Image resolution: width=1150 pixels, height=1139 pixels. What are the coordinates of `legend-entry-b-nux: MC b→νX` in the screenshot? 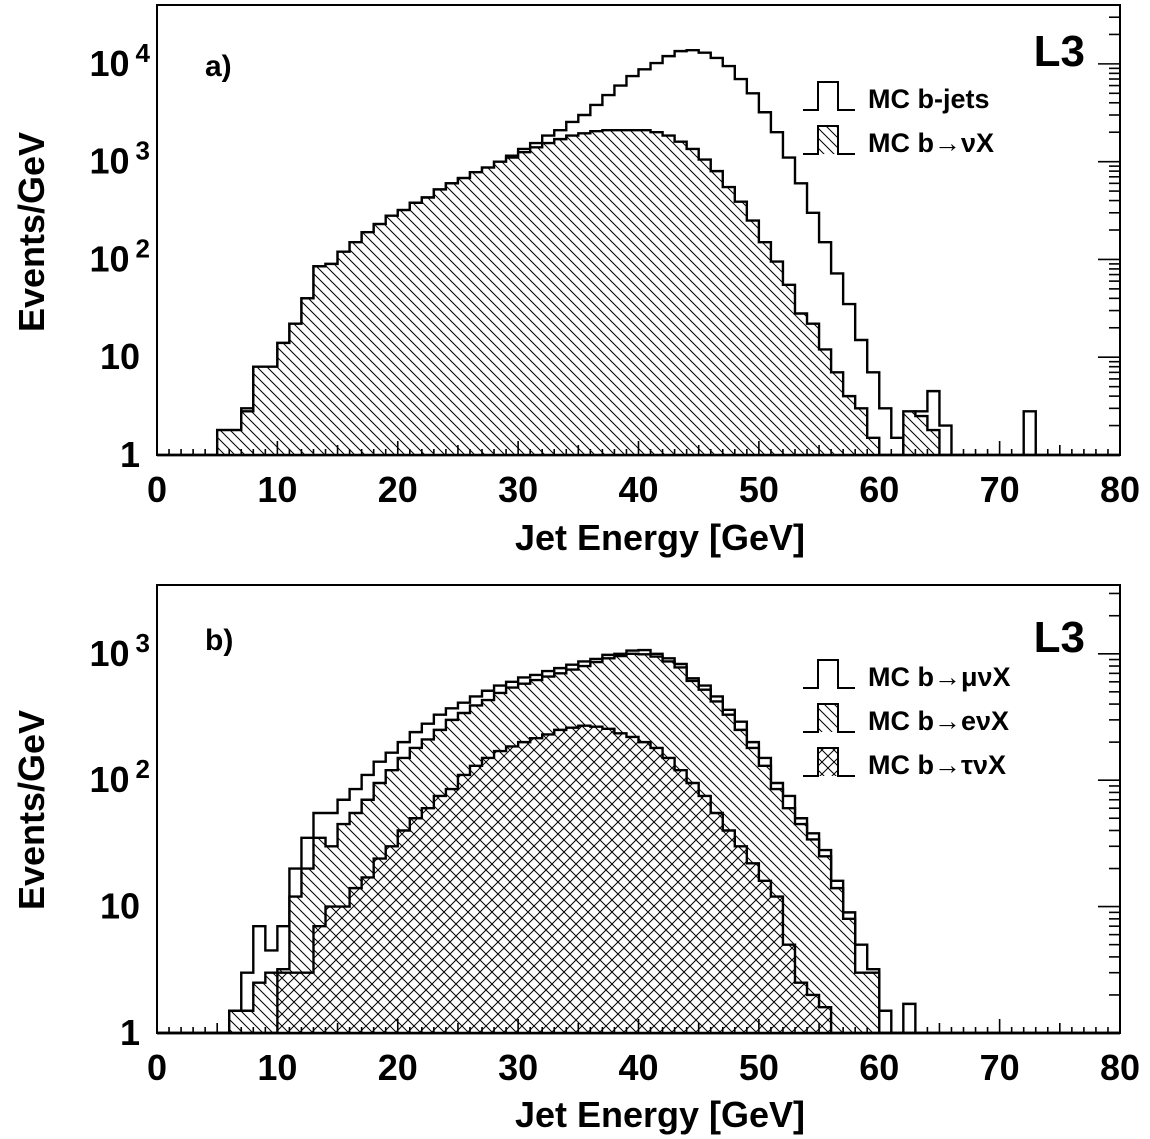 It's located at (898, 141).